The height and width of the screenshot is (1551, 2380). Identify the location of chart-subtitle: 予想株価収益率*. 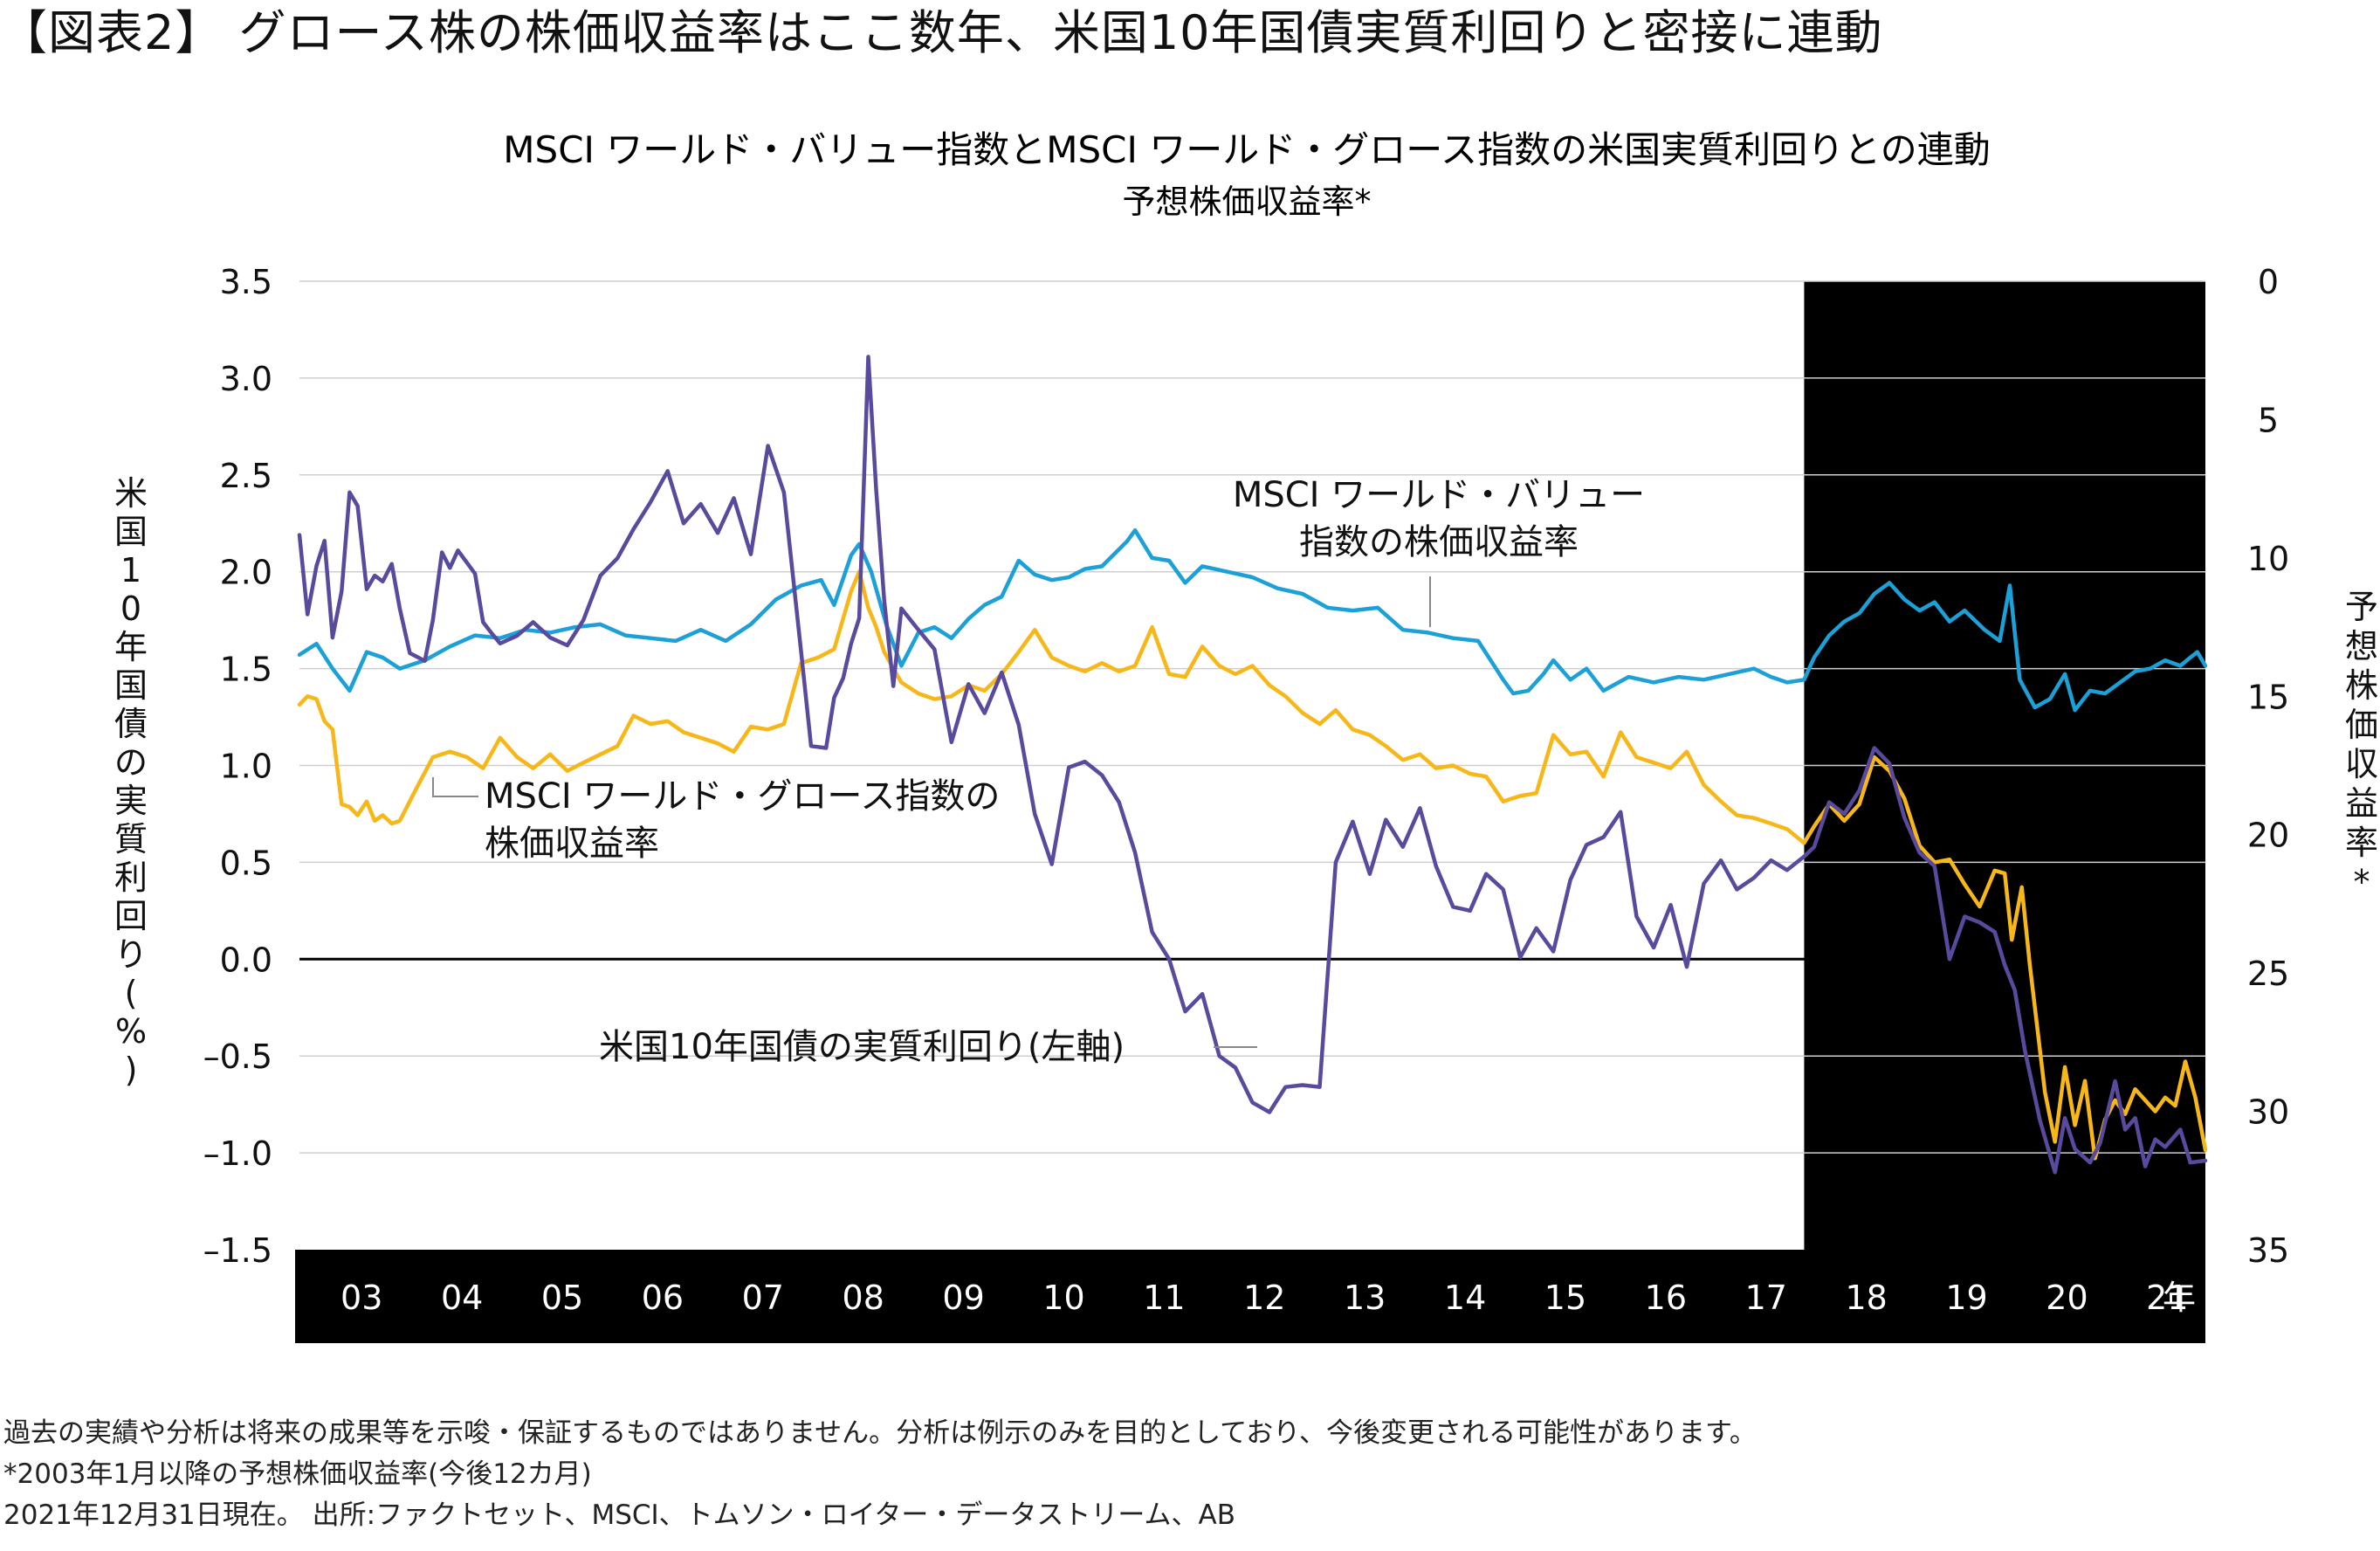
(1246, 202).